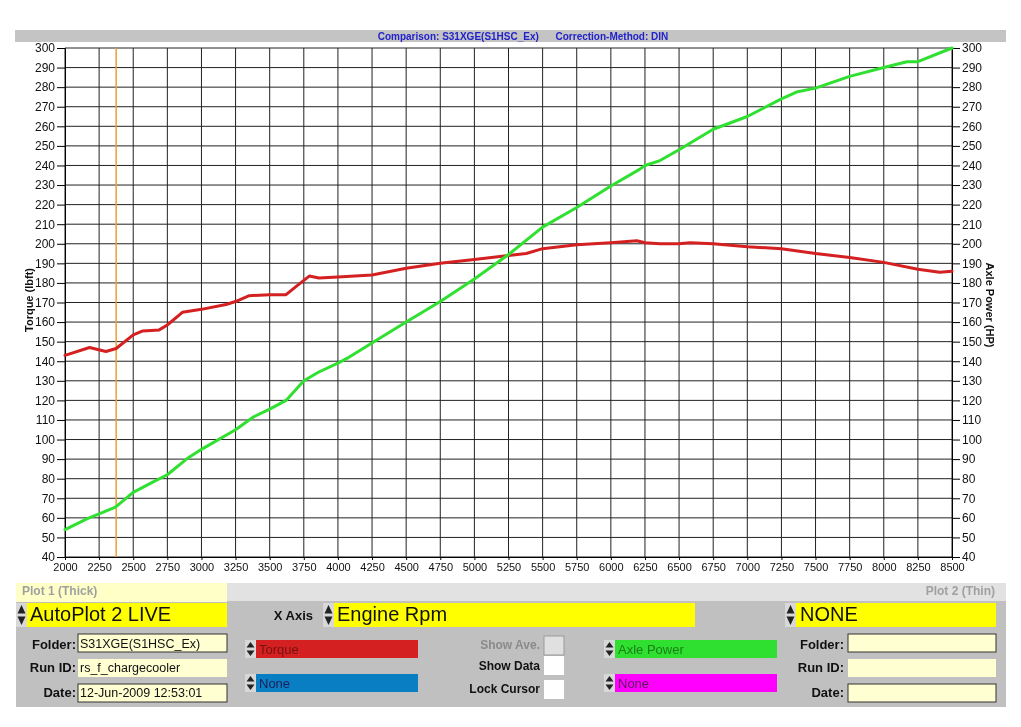 This screenshot has width=1021, height=727. What do you see at coordinates (972, 381) in the screenshot?
I see `y2-tick-label: 130` at bounding box center [972, 381].